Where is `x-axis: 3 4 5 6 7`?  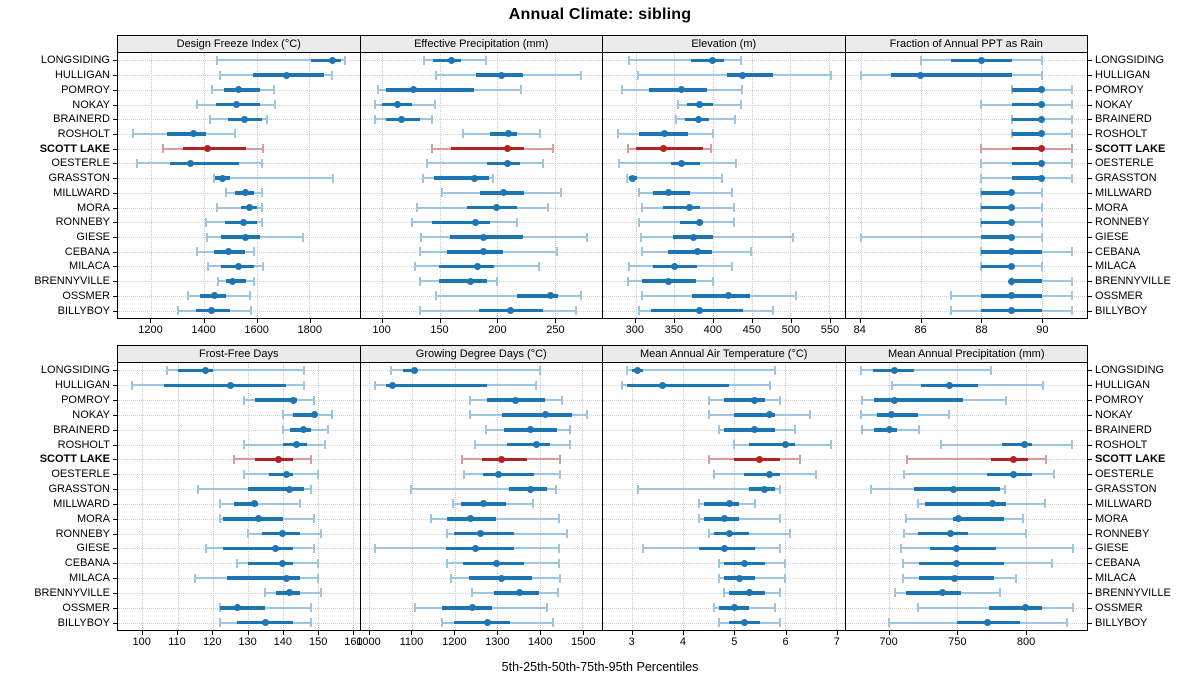
x-axis: 3 4 5 6 7 is located at coordinates (724, 641).